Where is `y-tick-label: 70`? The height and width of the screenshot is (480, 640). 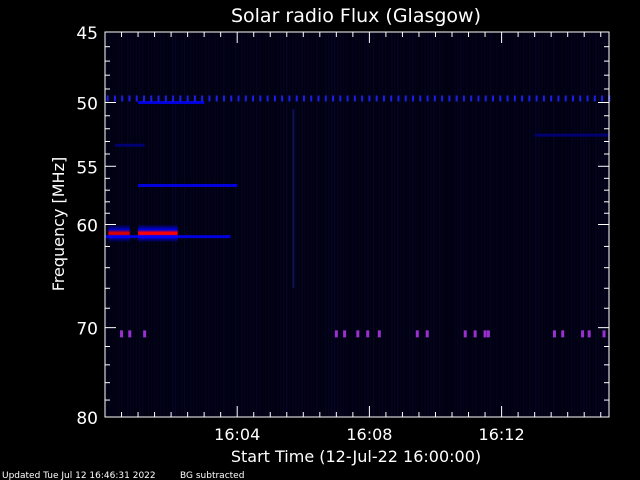
y-tick-label: 70 is located at coordinates (87, 330).